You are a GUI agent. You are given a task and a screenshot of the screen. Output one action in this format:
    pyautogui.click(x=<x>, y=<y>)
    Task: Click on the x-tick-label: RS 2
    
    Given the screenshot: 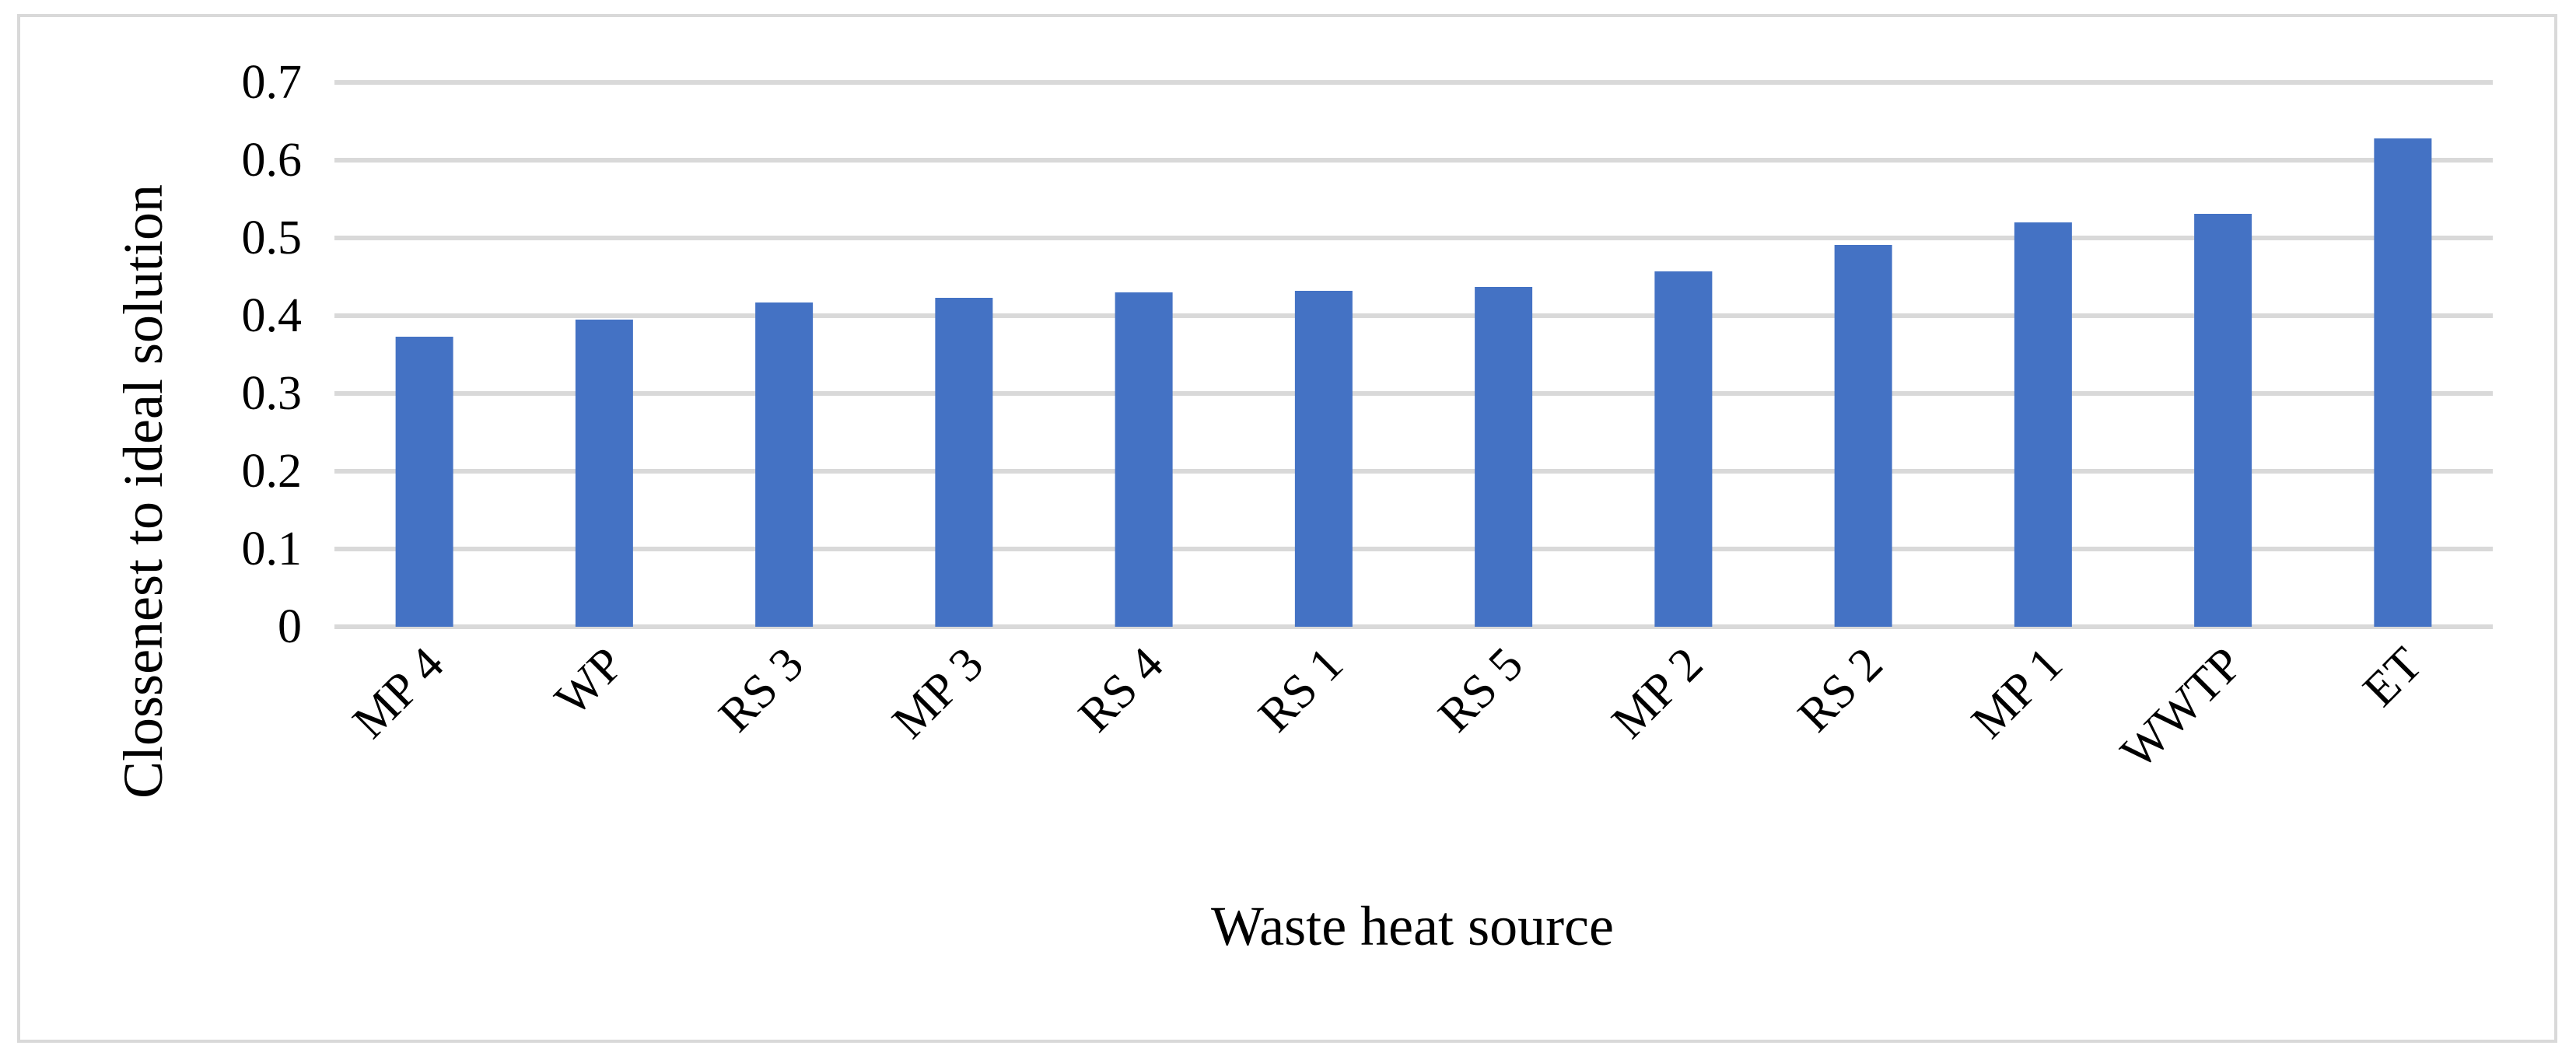 What is the action you would take?
    pyautogui.click(x=1841, y=690)
    